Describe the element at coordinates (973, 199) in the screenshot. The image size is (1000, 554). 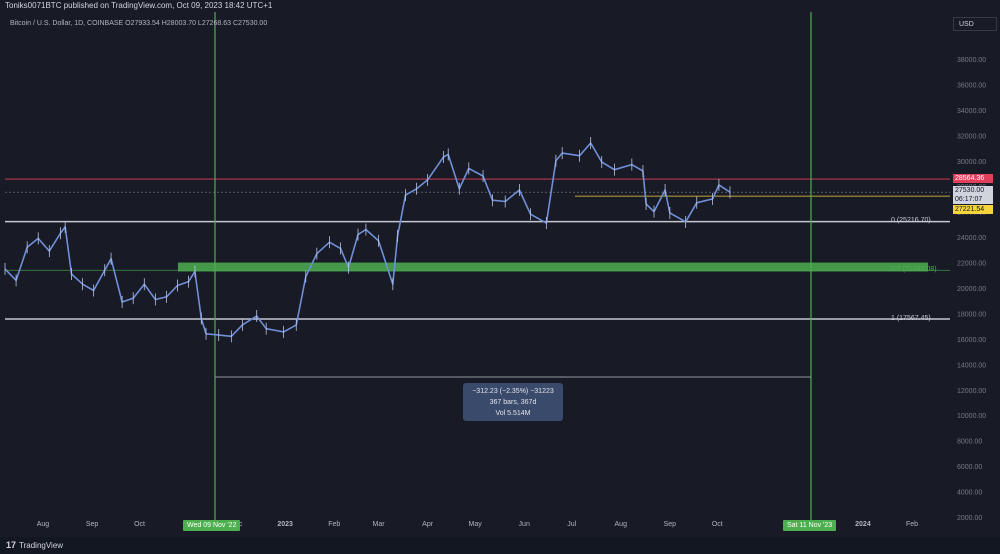
I see `price-tag-countdown: 06:17:07` at that location.